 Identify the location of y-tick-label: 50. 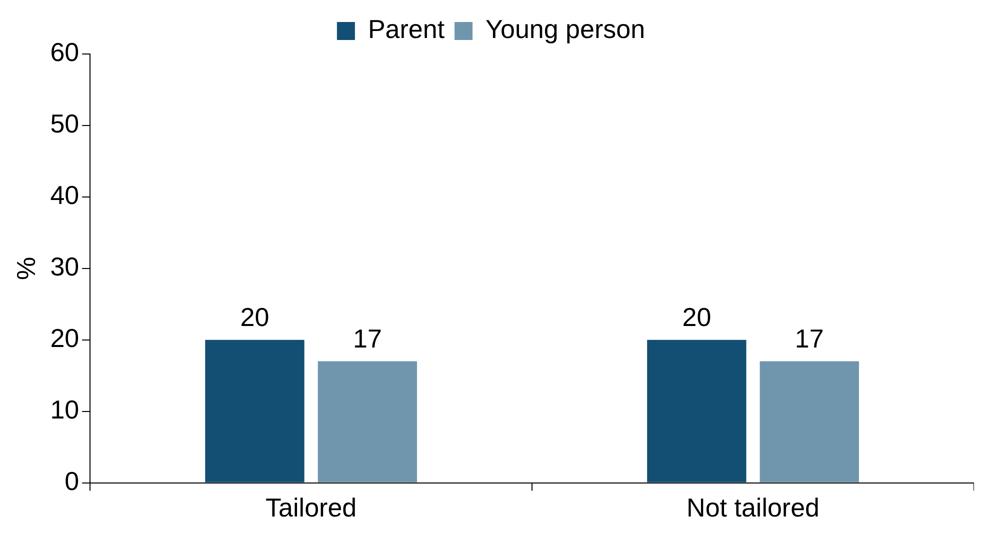
(65, 123).